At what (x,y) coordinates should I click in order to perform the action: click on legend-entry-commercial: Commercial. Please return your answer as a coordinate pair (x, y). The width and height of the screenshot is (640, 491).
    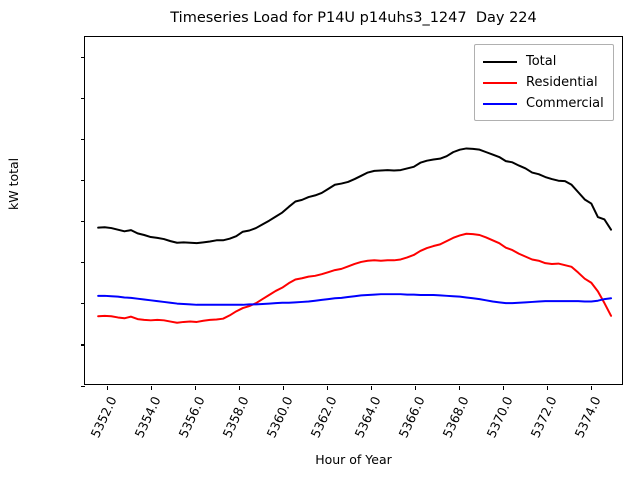
    Looking at the image, I should click on (543, 103).